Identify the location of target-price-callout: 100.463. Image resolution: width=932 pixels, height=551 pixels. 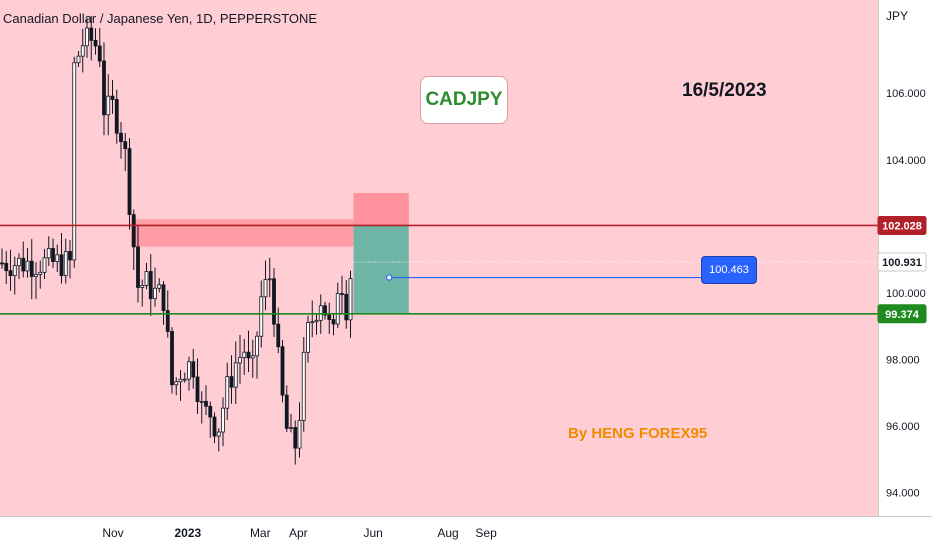
(729, 270).